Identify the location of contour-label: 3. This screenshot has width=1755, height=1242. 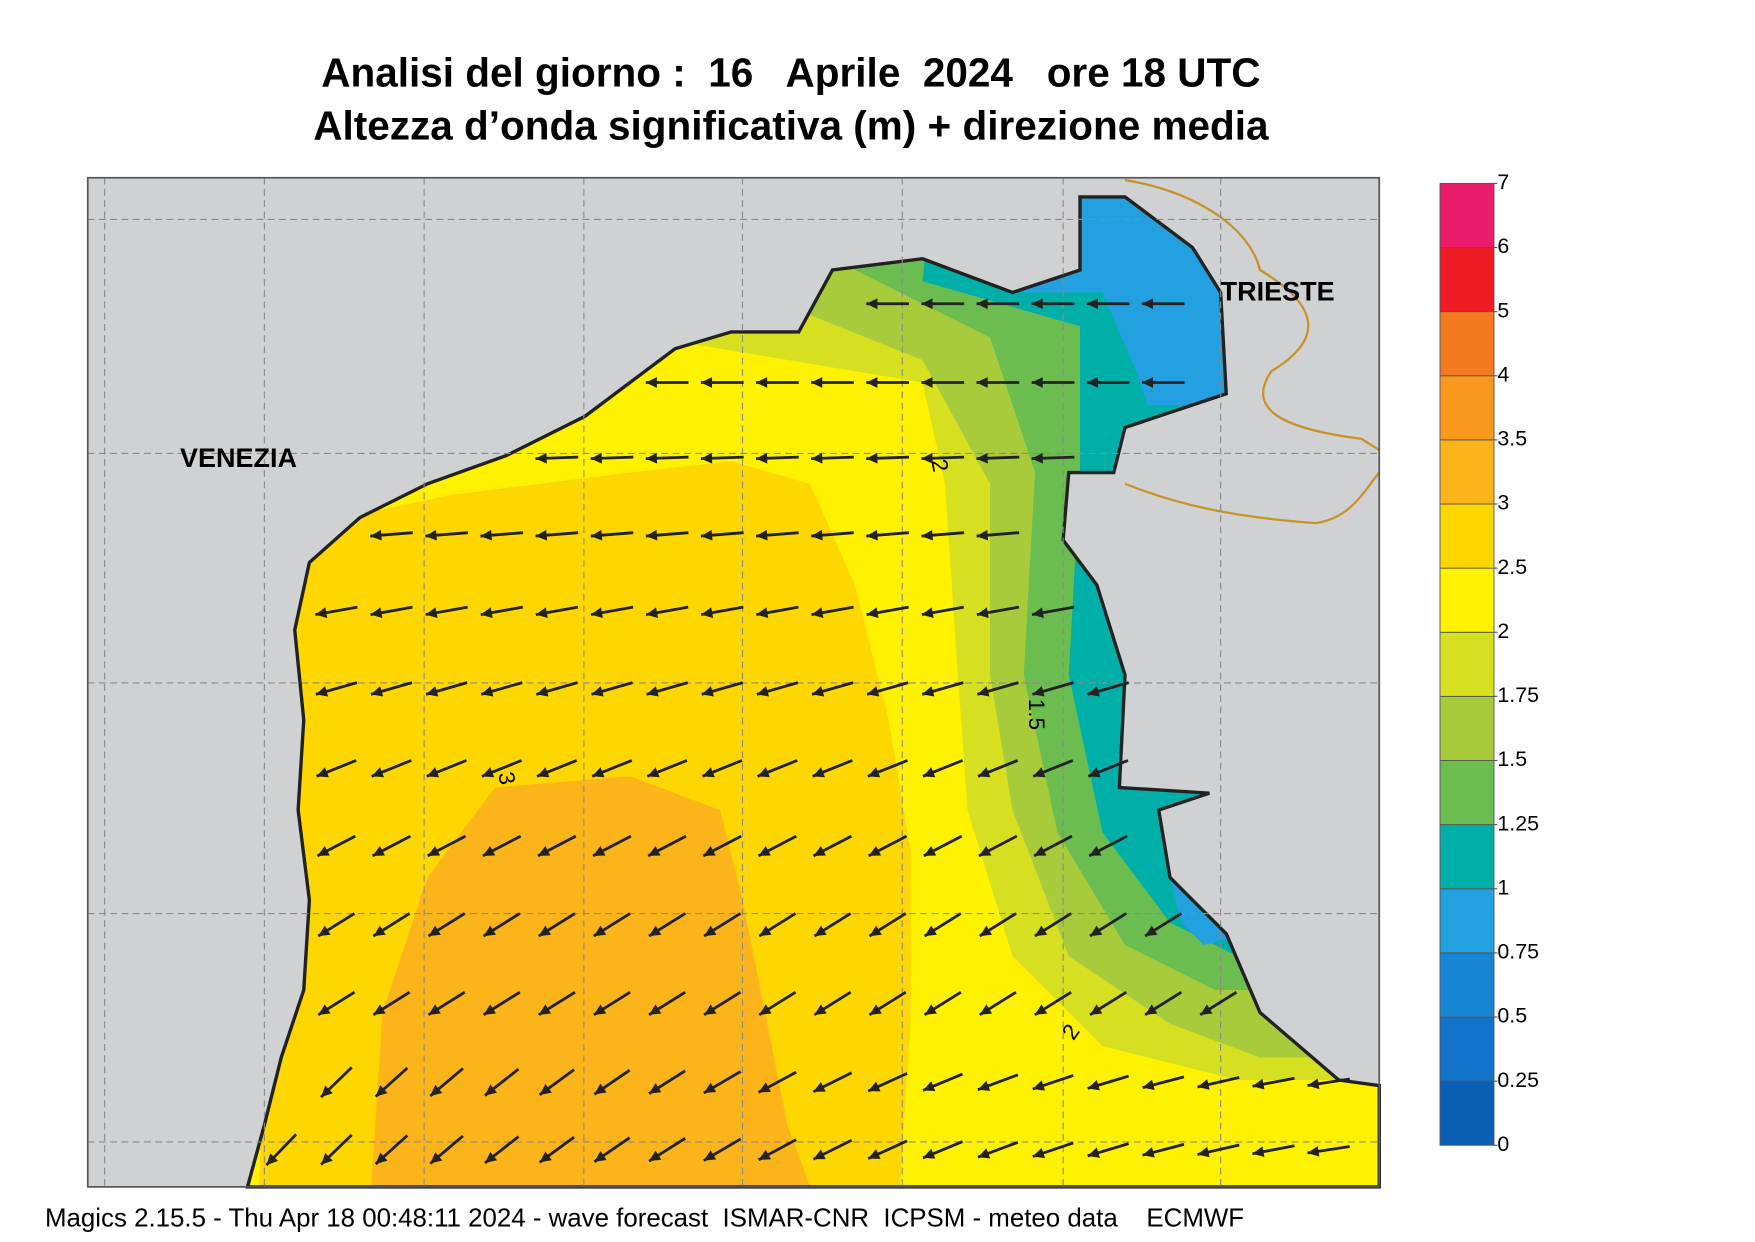
(506, 778).